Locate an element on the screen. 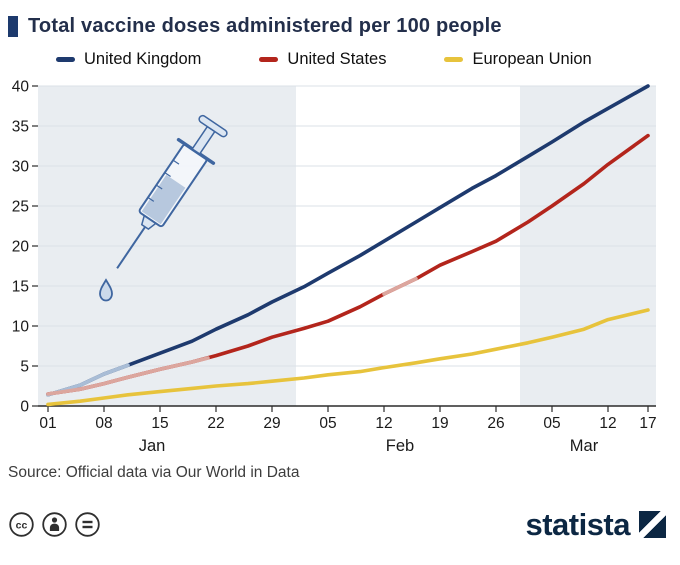 The image size is (680, 565). statista-logo-text: statista is located at coordinates (577, 524).